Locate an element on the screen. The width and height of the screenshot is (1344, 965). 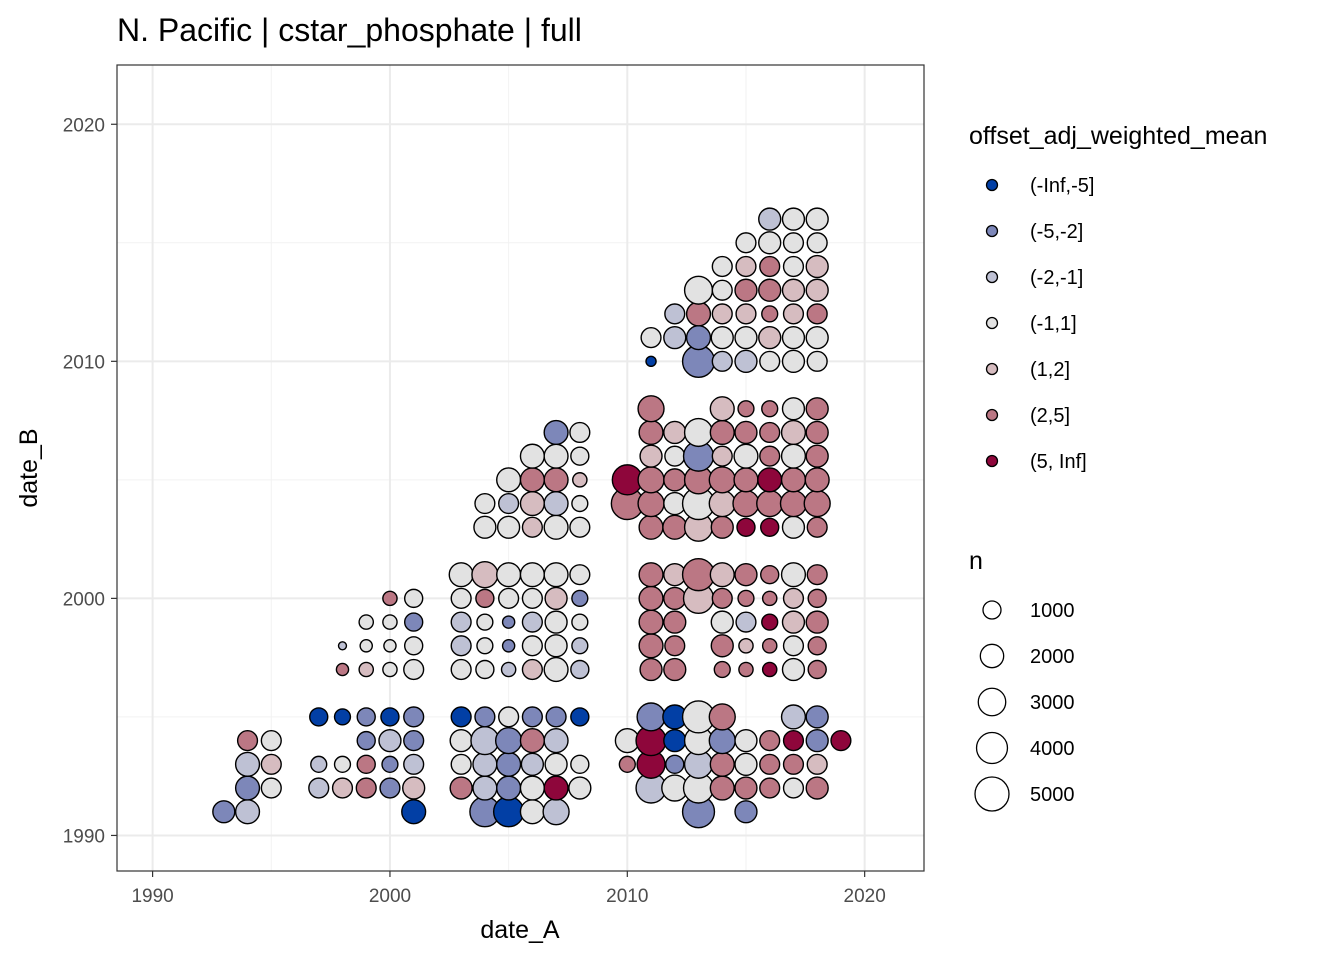
size-legend-label: 2000 is located at coordinates (1052, 657).